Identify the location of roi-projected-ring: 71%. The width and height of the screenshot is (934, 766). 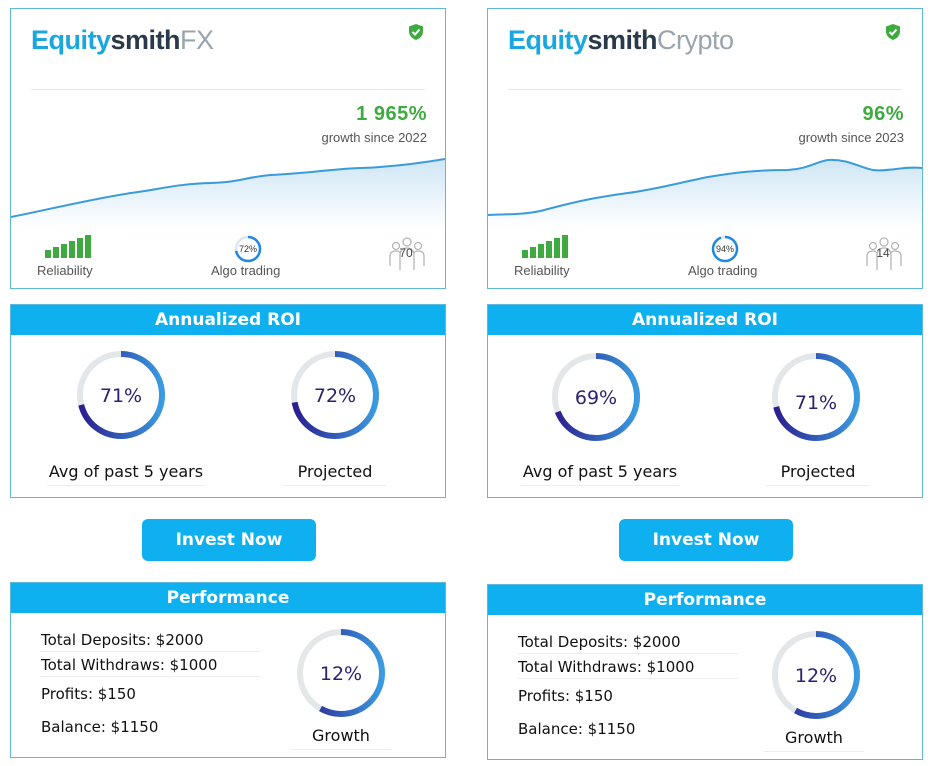
(816, 397).